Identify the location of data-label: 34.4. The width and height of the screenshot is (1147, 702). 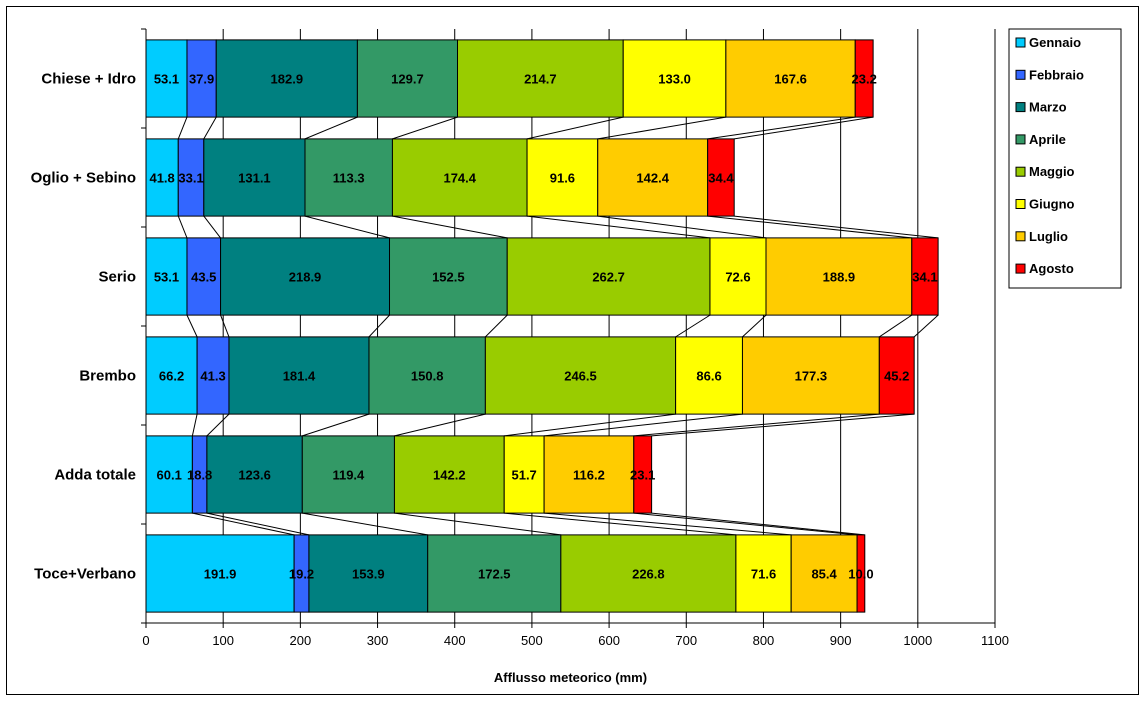
(721, 178).